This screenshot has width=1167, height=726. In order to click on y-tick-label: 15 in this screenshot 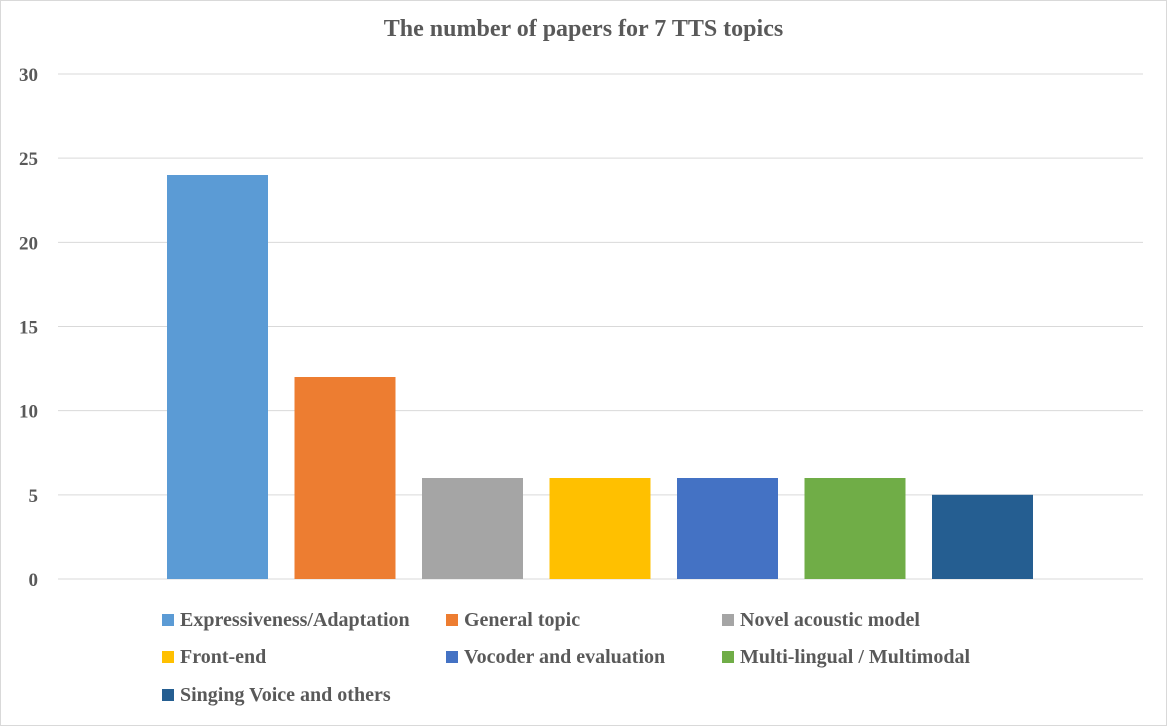, I will do `click(28, 328)`.